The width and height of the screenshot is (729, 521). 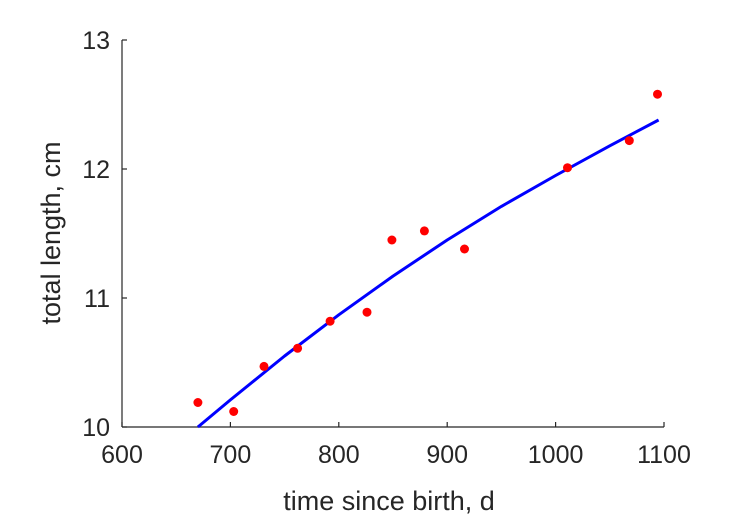 I want to click on x-tick-label: 900, so click(x=447, y=455).